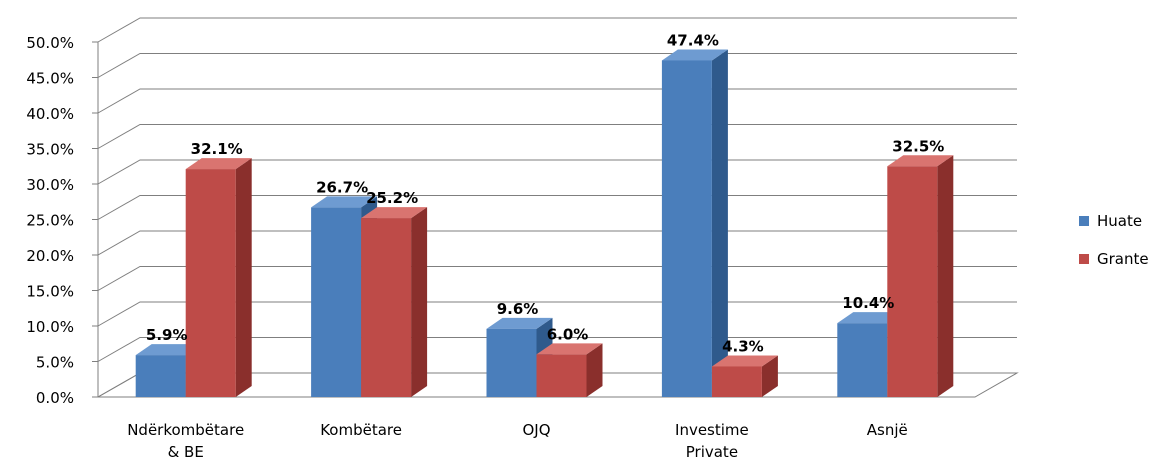  What do you see at coordinates (868, 303) in the screenshot?
I see `data-label: 10.4%` at bounding box center [868, 303].